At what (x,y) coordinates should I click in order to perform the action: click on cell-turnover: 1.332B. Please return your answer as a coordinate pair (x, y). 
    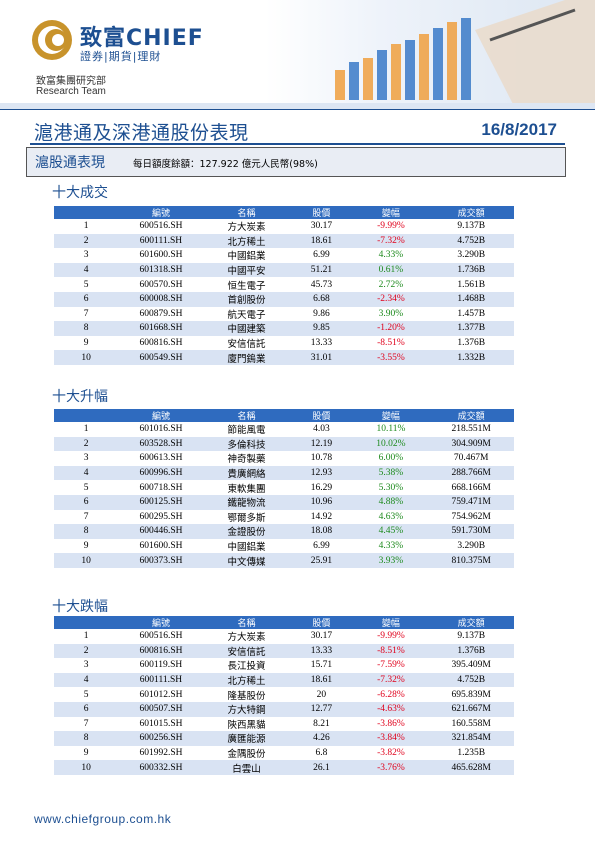
    Looking at the image, I should click on (471, 357).